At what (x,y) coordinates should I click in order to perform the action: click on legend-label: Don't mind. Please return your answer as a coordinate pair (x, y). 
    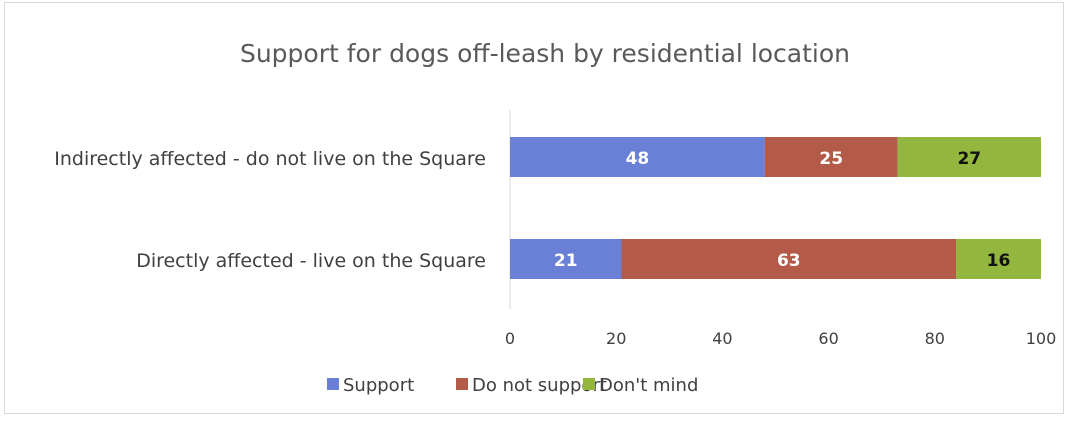
    Looking at the image, I should click on (648, 385).